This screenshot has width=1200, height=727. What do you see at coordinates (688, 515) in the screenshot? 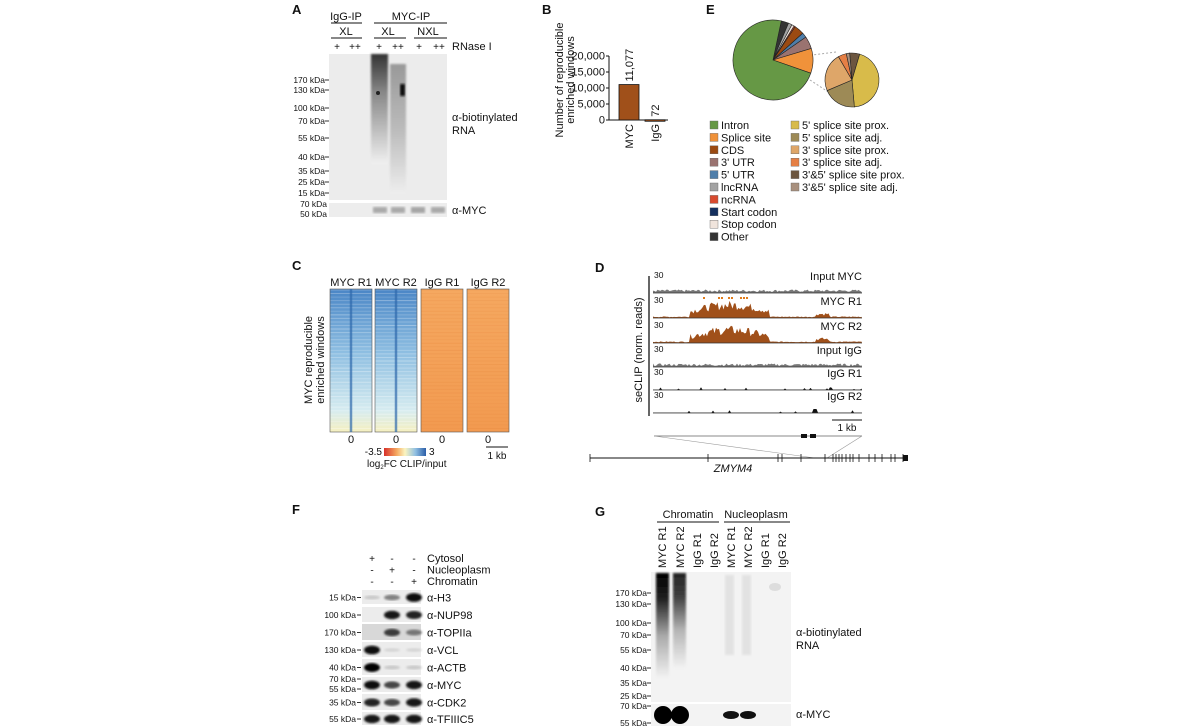
I see `group-label: Chromatin` at bounding box center [688, 515].